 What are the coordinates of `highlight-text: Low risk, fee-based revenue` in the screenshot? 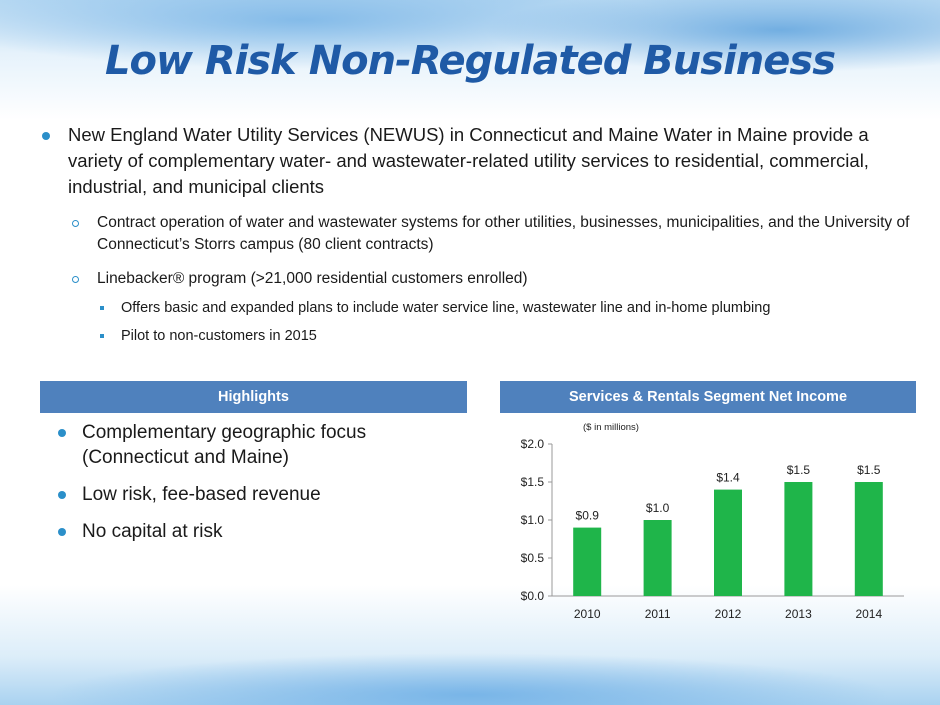 It's located at (201, 494).